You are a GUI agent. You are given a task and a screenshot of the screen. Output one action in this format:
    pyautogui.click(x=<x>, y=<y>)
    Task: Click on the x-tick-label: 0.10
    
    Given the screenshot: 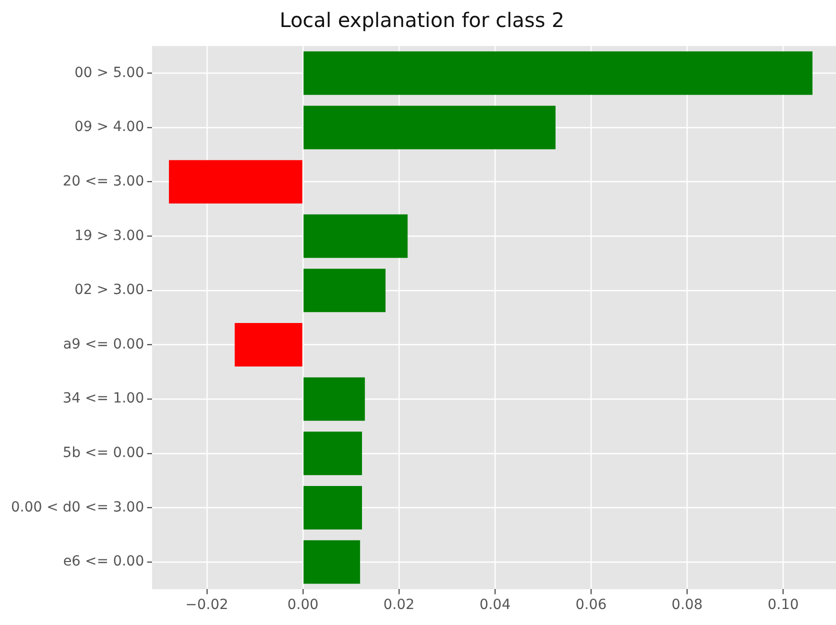 What is the action you would take?
    pyautogui.click(x=783, y=605)
    